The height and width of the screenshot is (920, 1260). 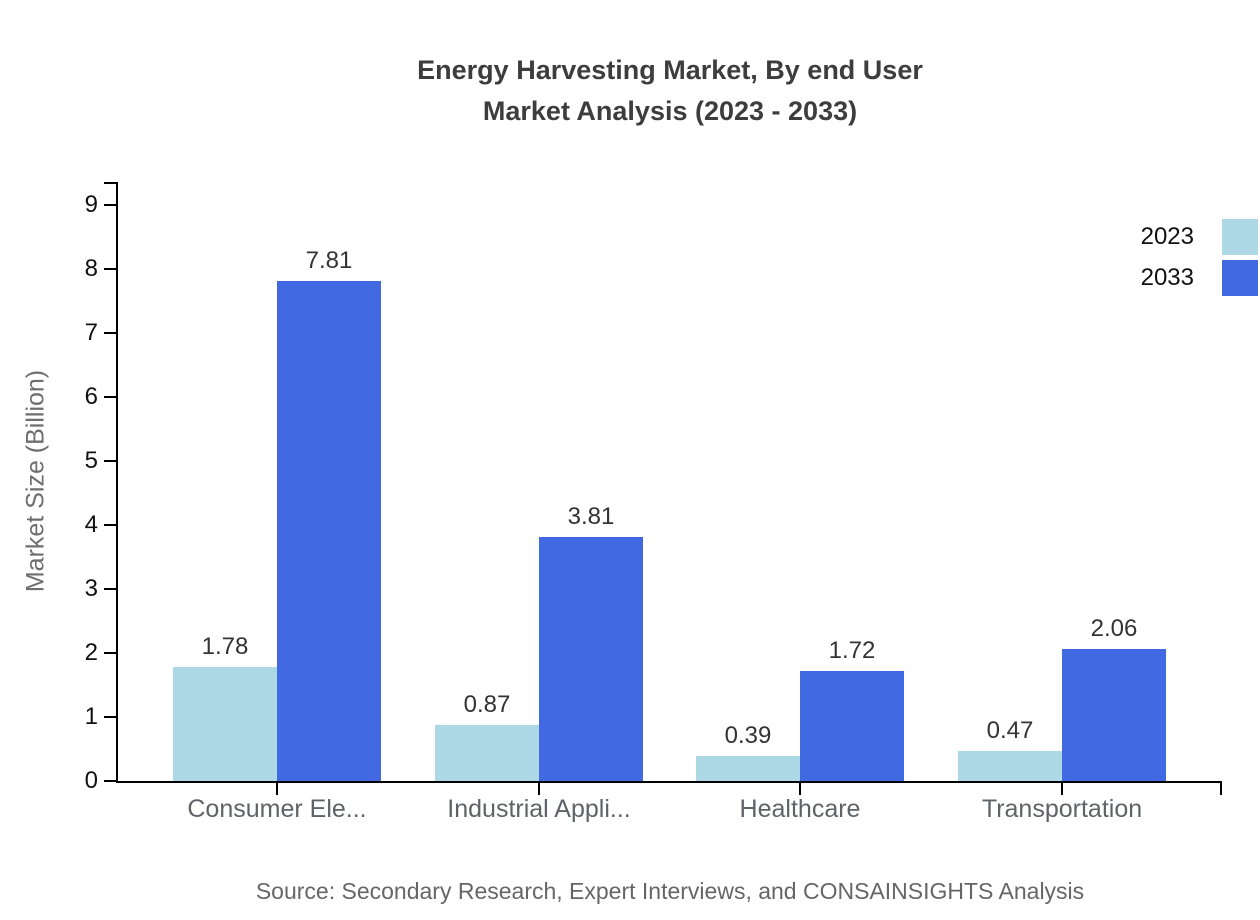 What do you see at coordinates (591, 659) in the screenshot?
I see `bar-2033-industrial-appli` at bounding box center [591, 659].